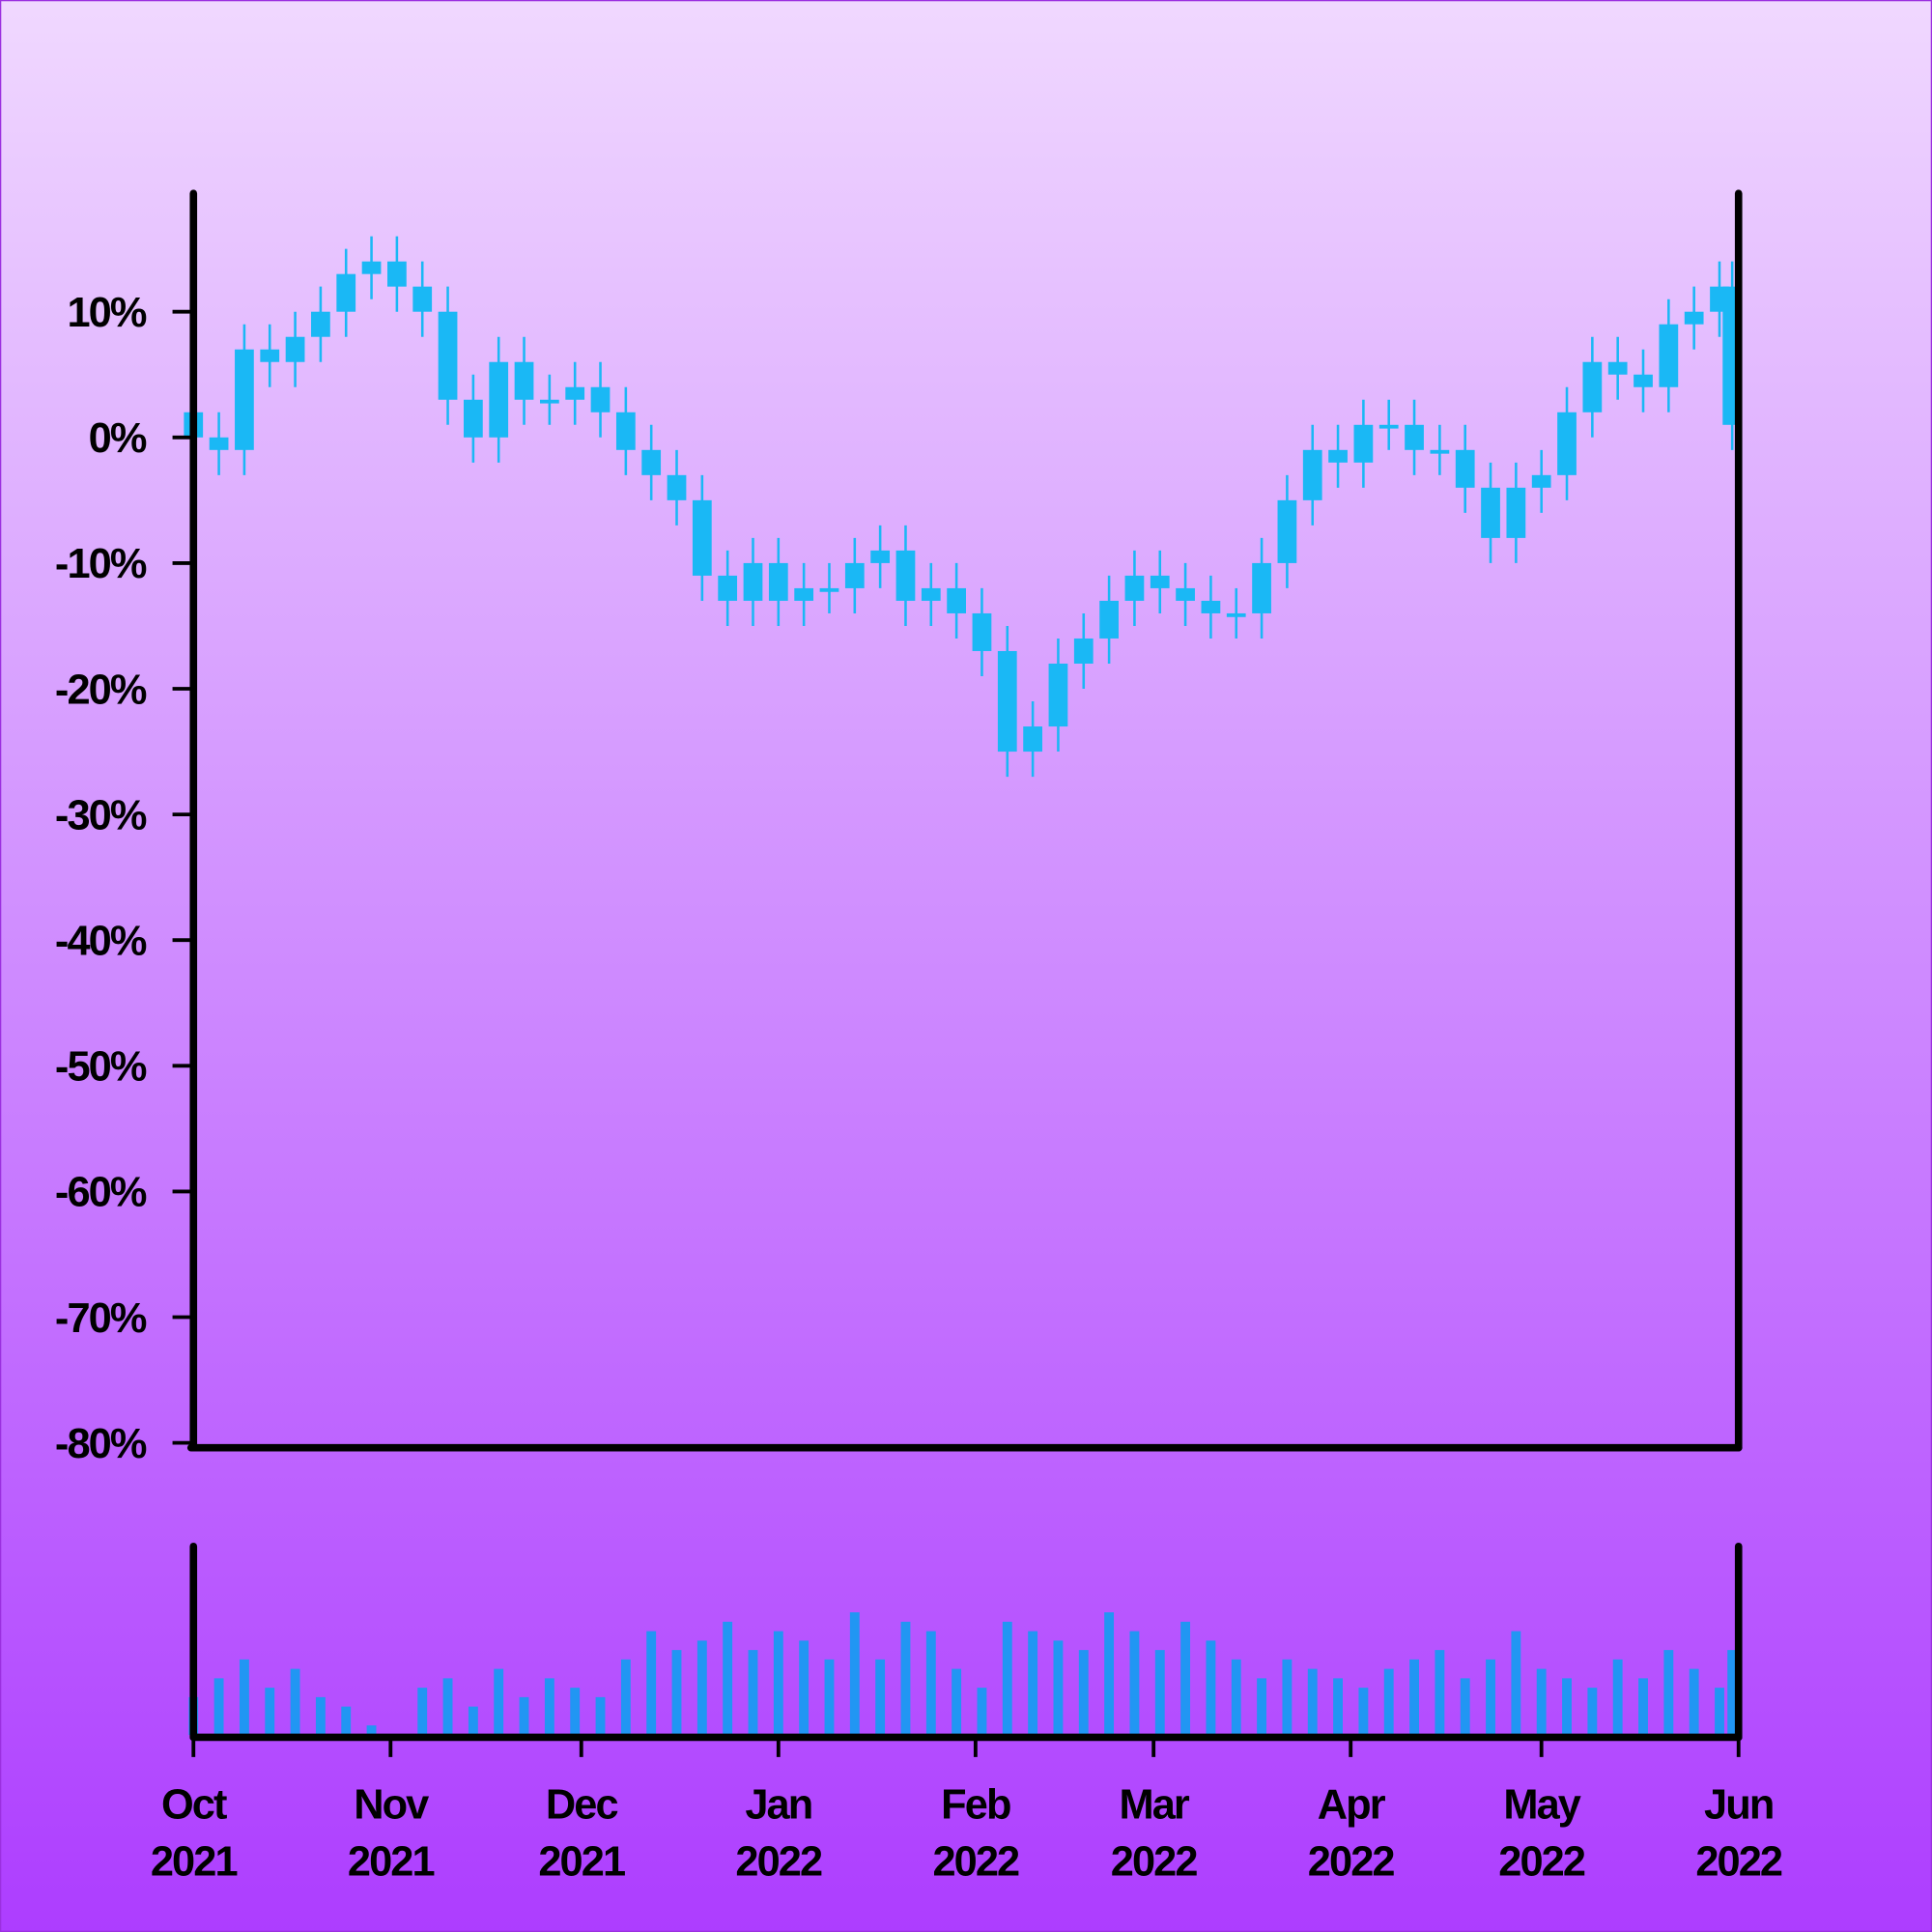 The width and height of the screenshot is (1932, 1932). What do you see at coordinates (101, 1067) in the screenshot?
I see `y-tick-label: -50%` at bounding box center [101, 1067].